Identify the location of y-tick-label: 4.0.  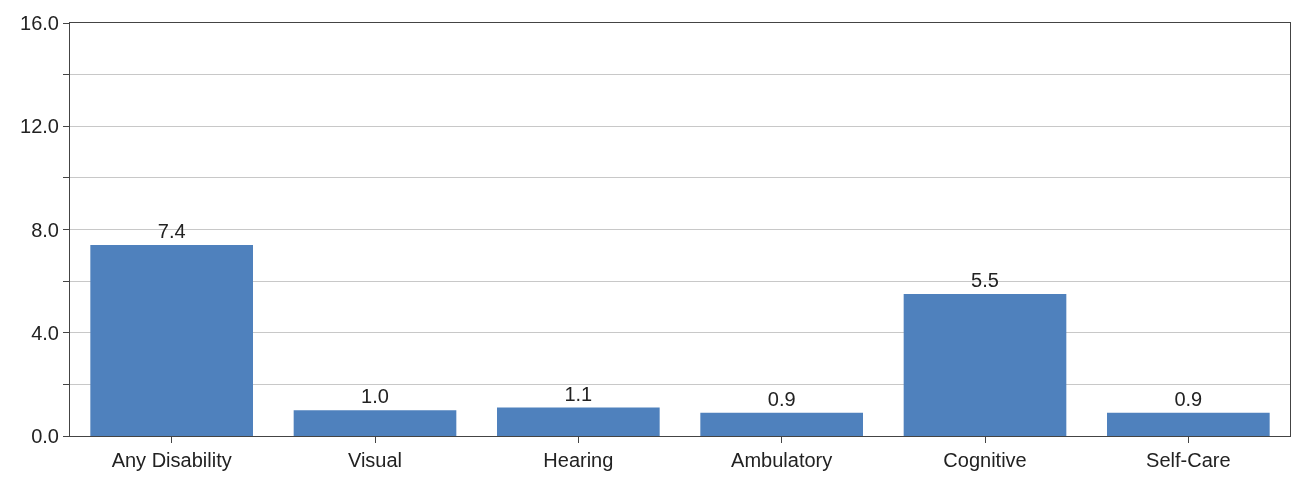
(45, 332).